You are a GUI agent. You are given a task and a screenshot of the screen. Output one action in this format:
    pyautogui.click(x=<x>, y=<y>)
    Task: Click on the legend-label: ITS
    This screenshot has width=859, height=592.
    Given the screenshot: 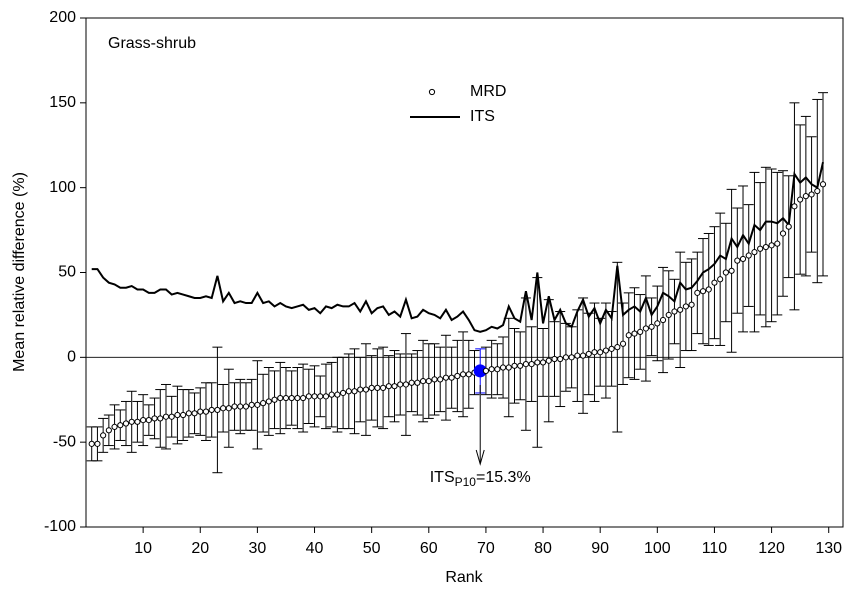 What is the action you would take?
    pyautogui.click(x=482, y=116)
    